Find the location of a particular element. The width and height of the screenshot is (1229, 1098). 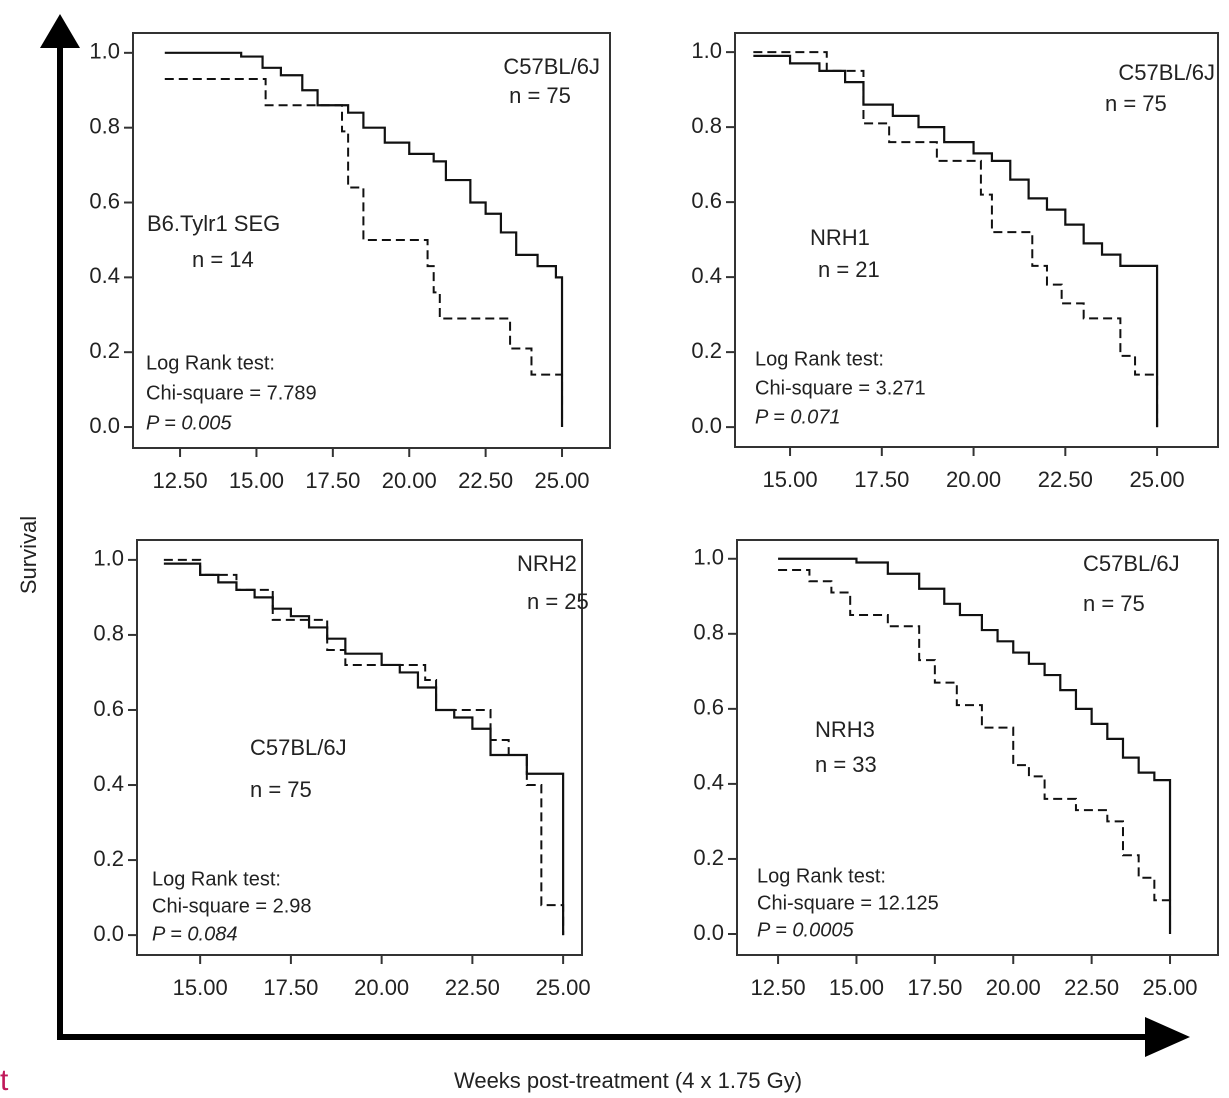

annotation: Chi-square = 7.789 is located at coordinates (231, 393).